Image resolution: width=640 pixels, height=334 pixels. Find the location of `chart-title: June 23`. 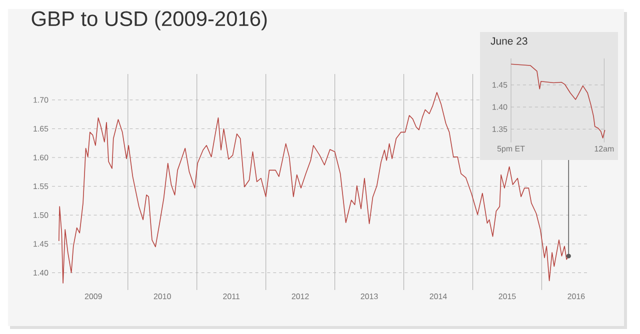

chart-title: June 23 is located at coordinates (509, 41).